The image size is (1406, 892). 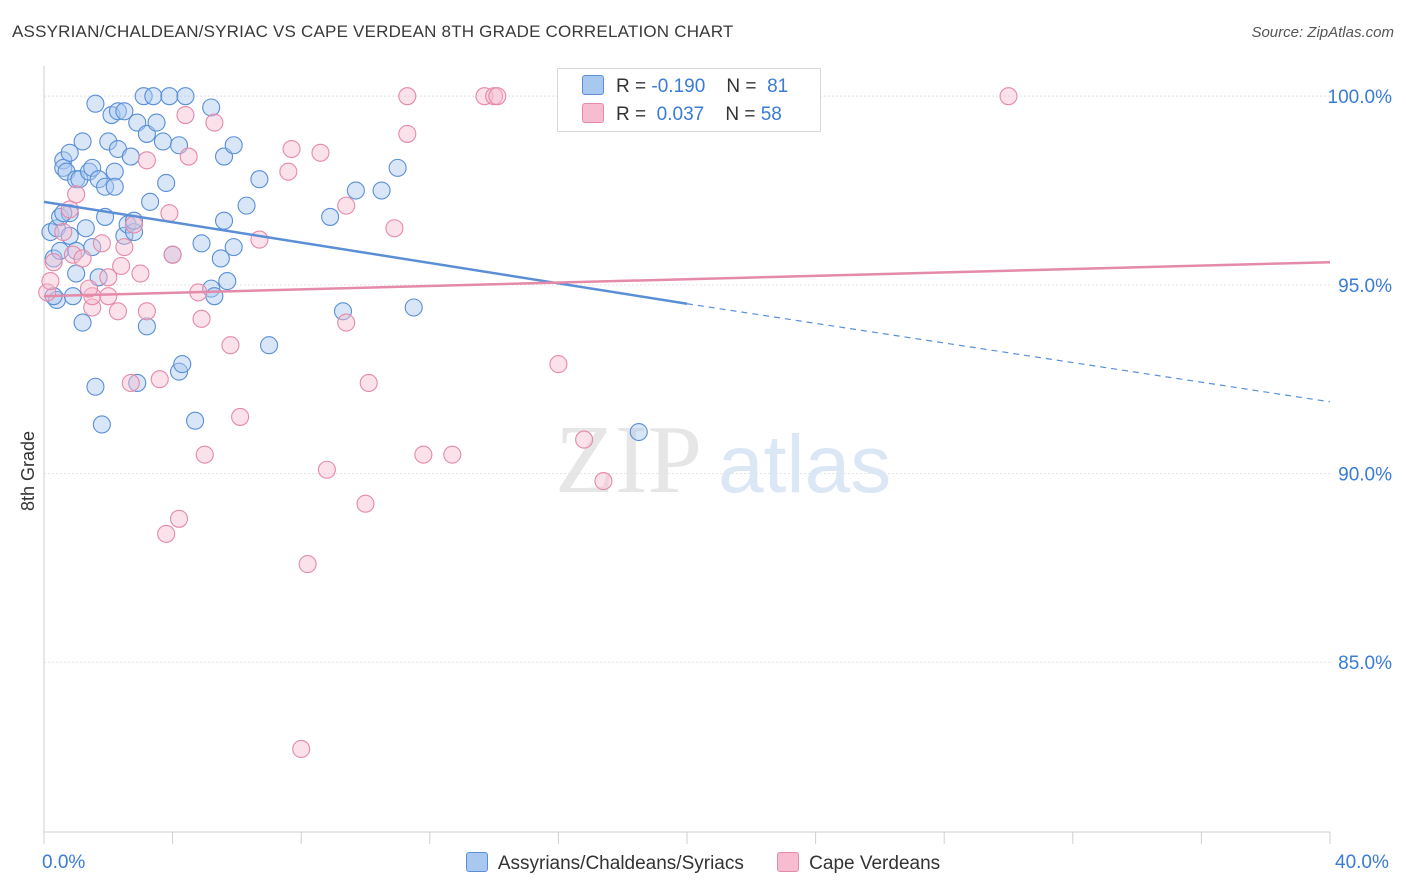 I want to click on legend-swatch-blue, so click(x=593, y=85).